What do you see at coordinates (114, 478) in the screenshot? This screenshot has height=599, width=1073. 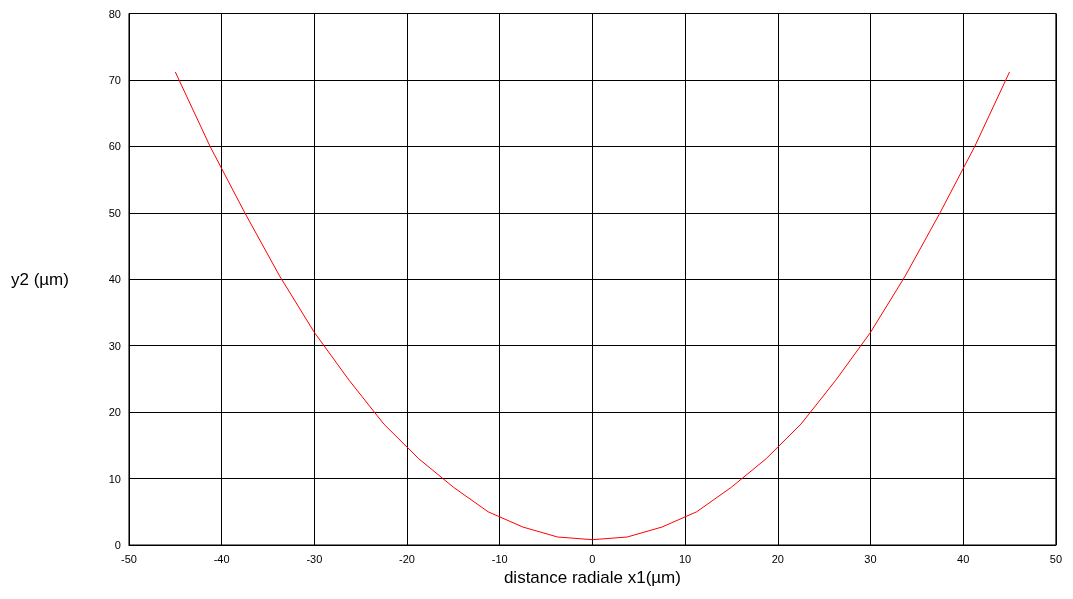 I see `y-tick-label: 10` at bounding box center [114, 478].